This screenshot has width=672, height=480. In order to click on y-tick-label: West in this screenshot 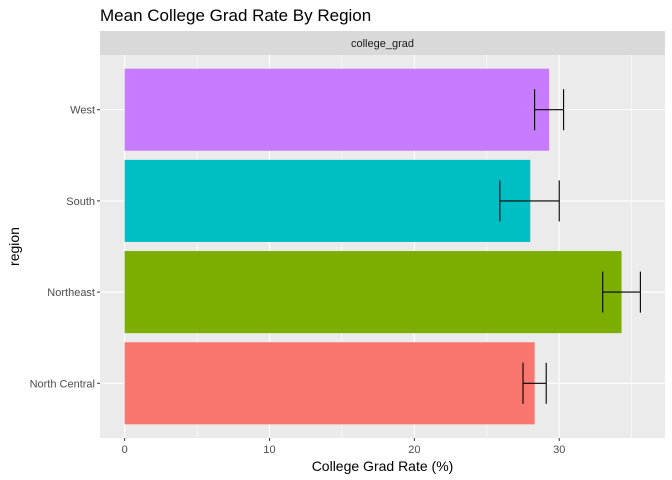, I will do `click(82, 111)`.